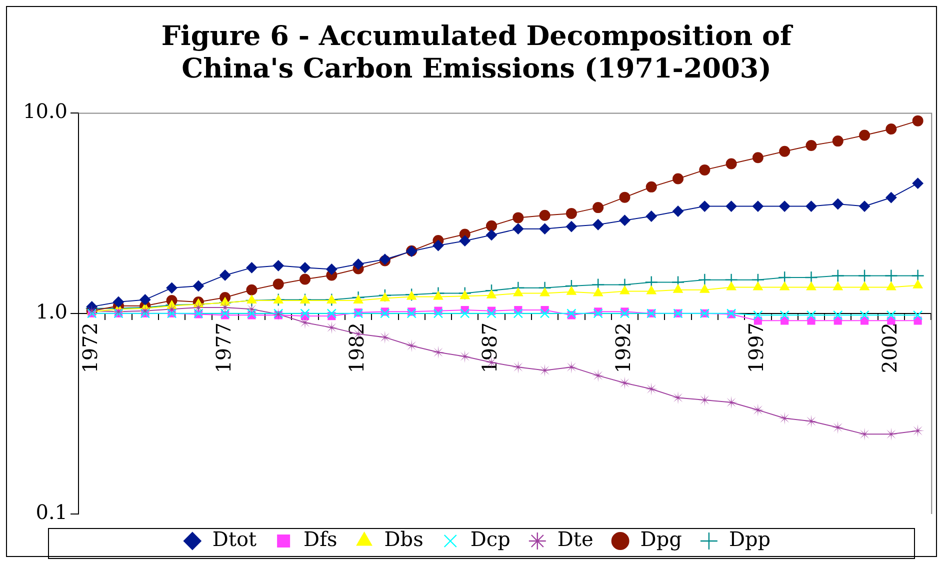 The width and height of the screenshot is (945, 565). I want to click on x-tick-label: 1987, so click(490, 348).